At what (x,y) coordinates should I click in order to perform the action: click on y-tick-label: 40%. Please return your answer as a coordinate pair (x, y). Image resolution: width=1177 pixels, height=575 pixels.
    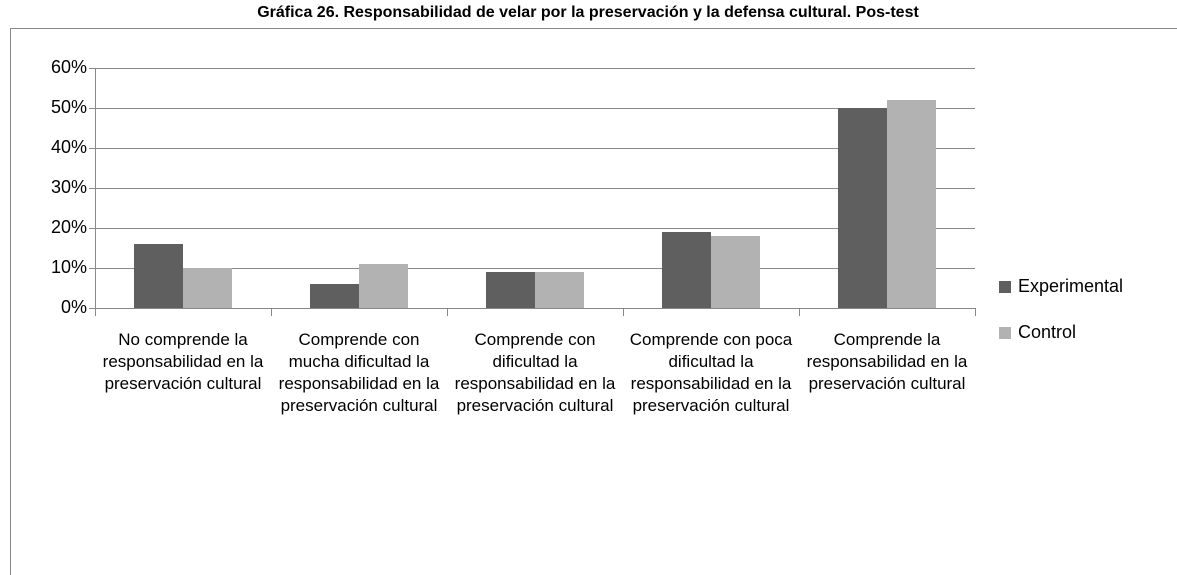
    Looking at the image, I should click on (69, 147).